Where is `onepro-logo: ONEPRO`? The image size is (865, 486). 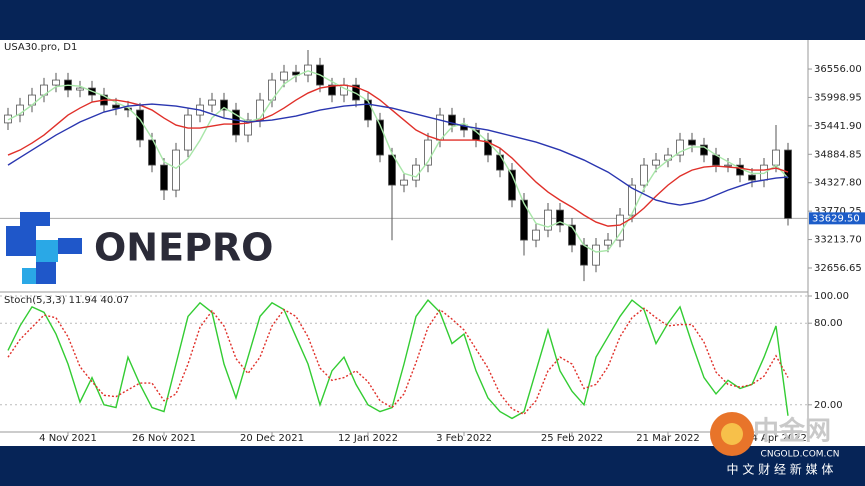 onepro-logo: ONEPRO is located at coordinates (139, 248).